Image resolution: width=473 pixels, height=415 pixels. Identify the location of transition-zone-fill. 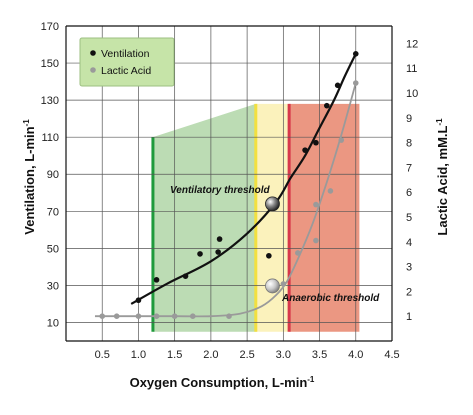
(272, 217).